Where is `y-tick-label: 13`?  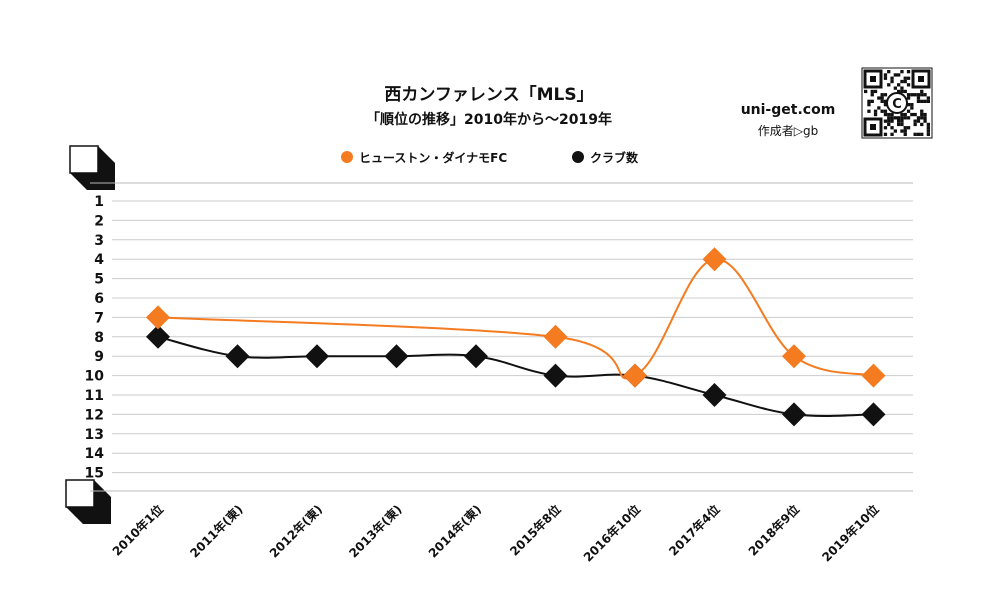
y-tick-label: 13 is located at coordinates (94, 435).